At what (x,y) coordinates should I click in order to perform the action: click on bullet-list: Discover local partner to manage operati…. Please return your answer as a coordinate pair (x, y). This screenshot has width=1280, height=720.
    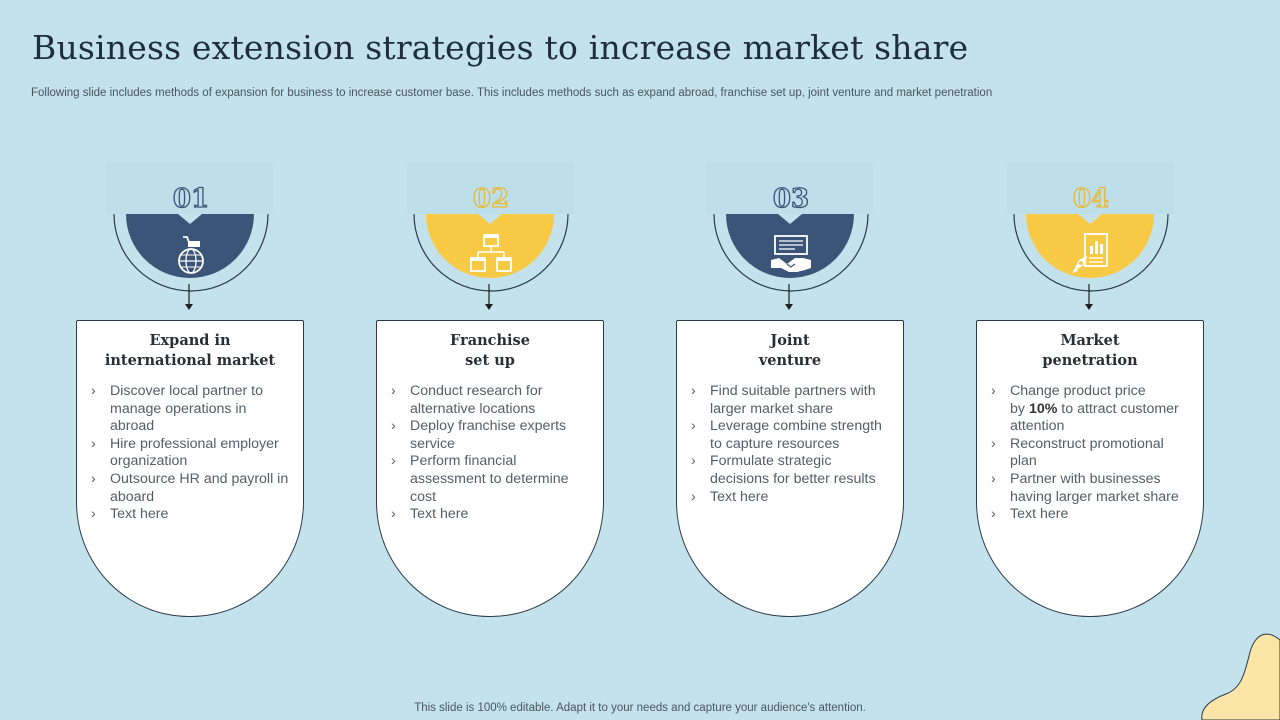
    Looking at the image, I should click on (190, 453).